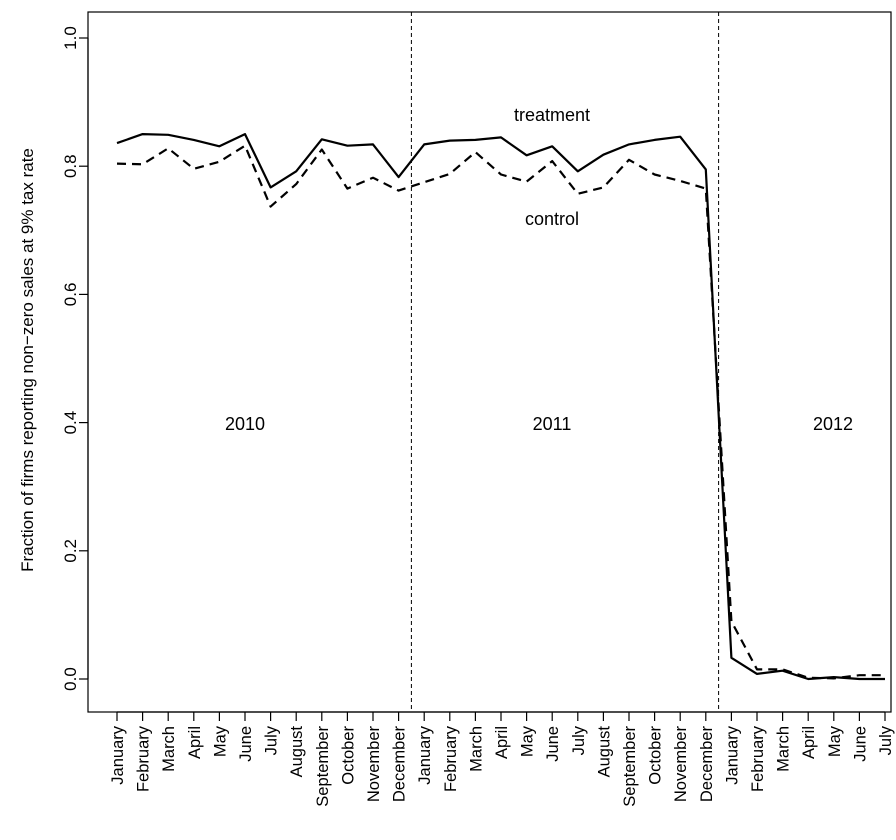  Describe the element at coordinates (70, 166) in the screenshot. I see `y-tick-label: 0.8` at that location.